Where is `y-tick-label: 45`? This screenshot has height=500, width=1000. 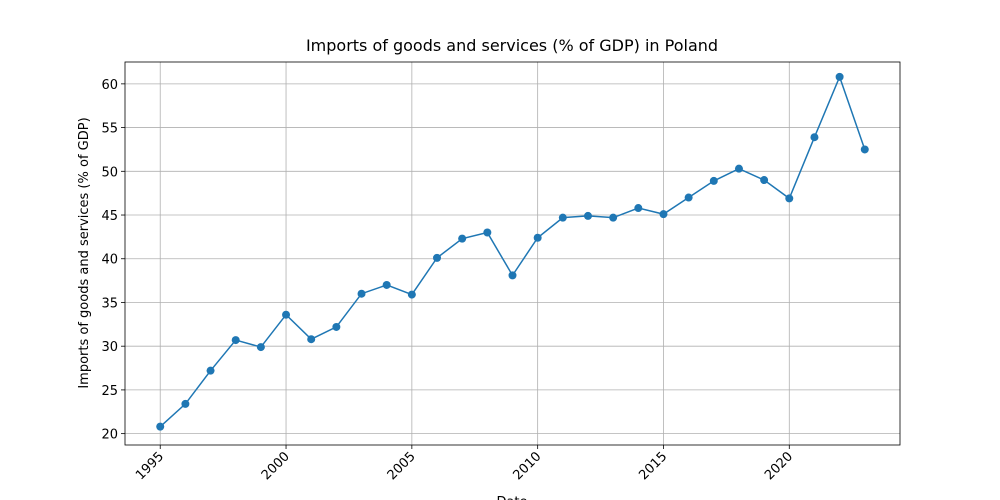 y-tick-label: 45 is located at coordinates (109, 216).